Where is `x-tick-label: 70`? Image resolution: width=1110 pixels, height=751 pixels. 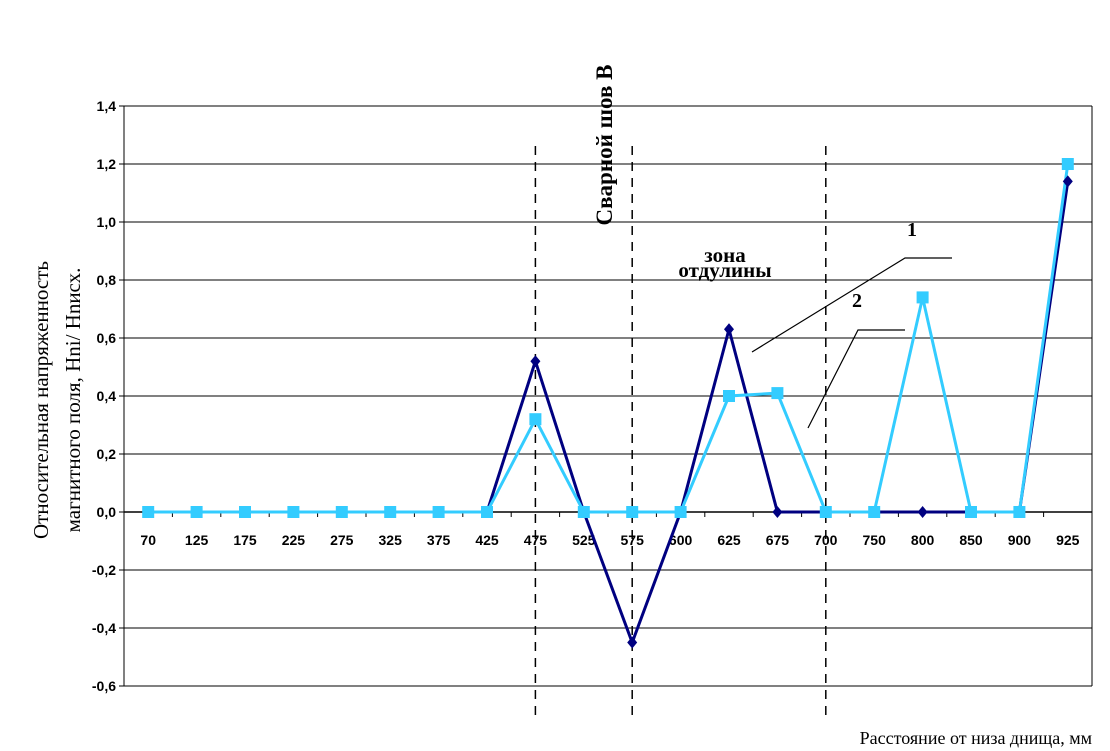
x-tick-label: 70 is located at coordinates (148, 540).